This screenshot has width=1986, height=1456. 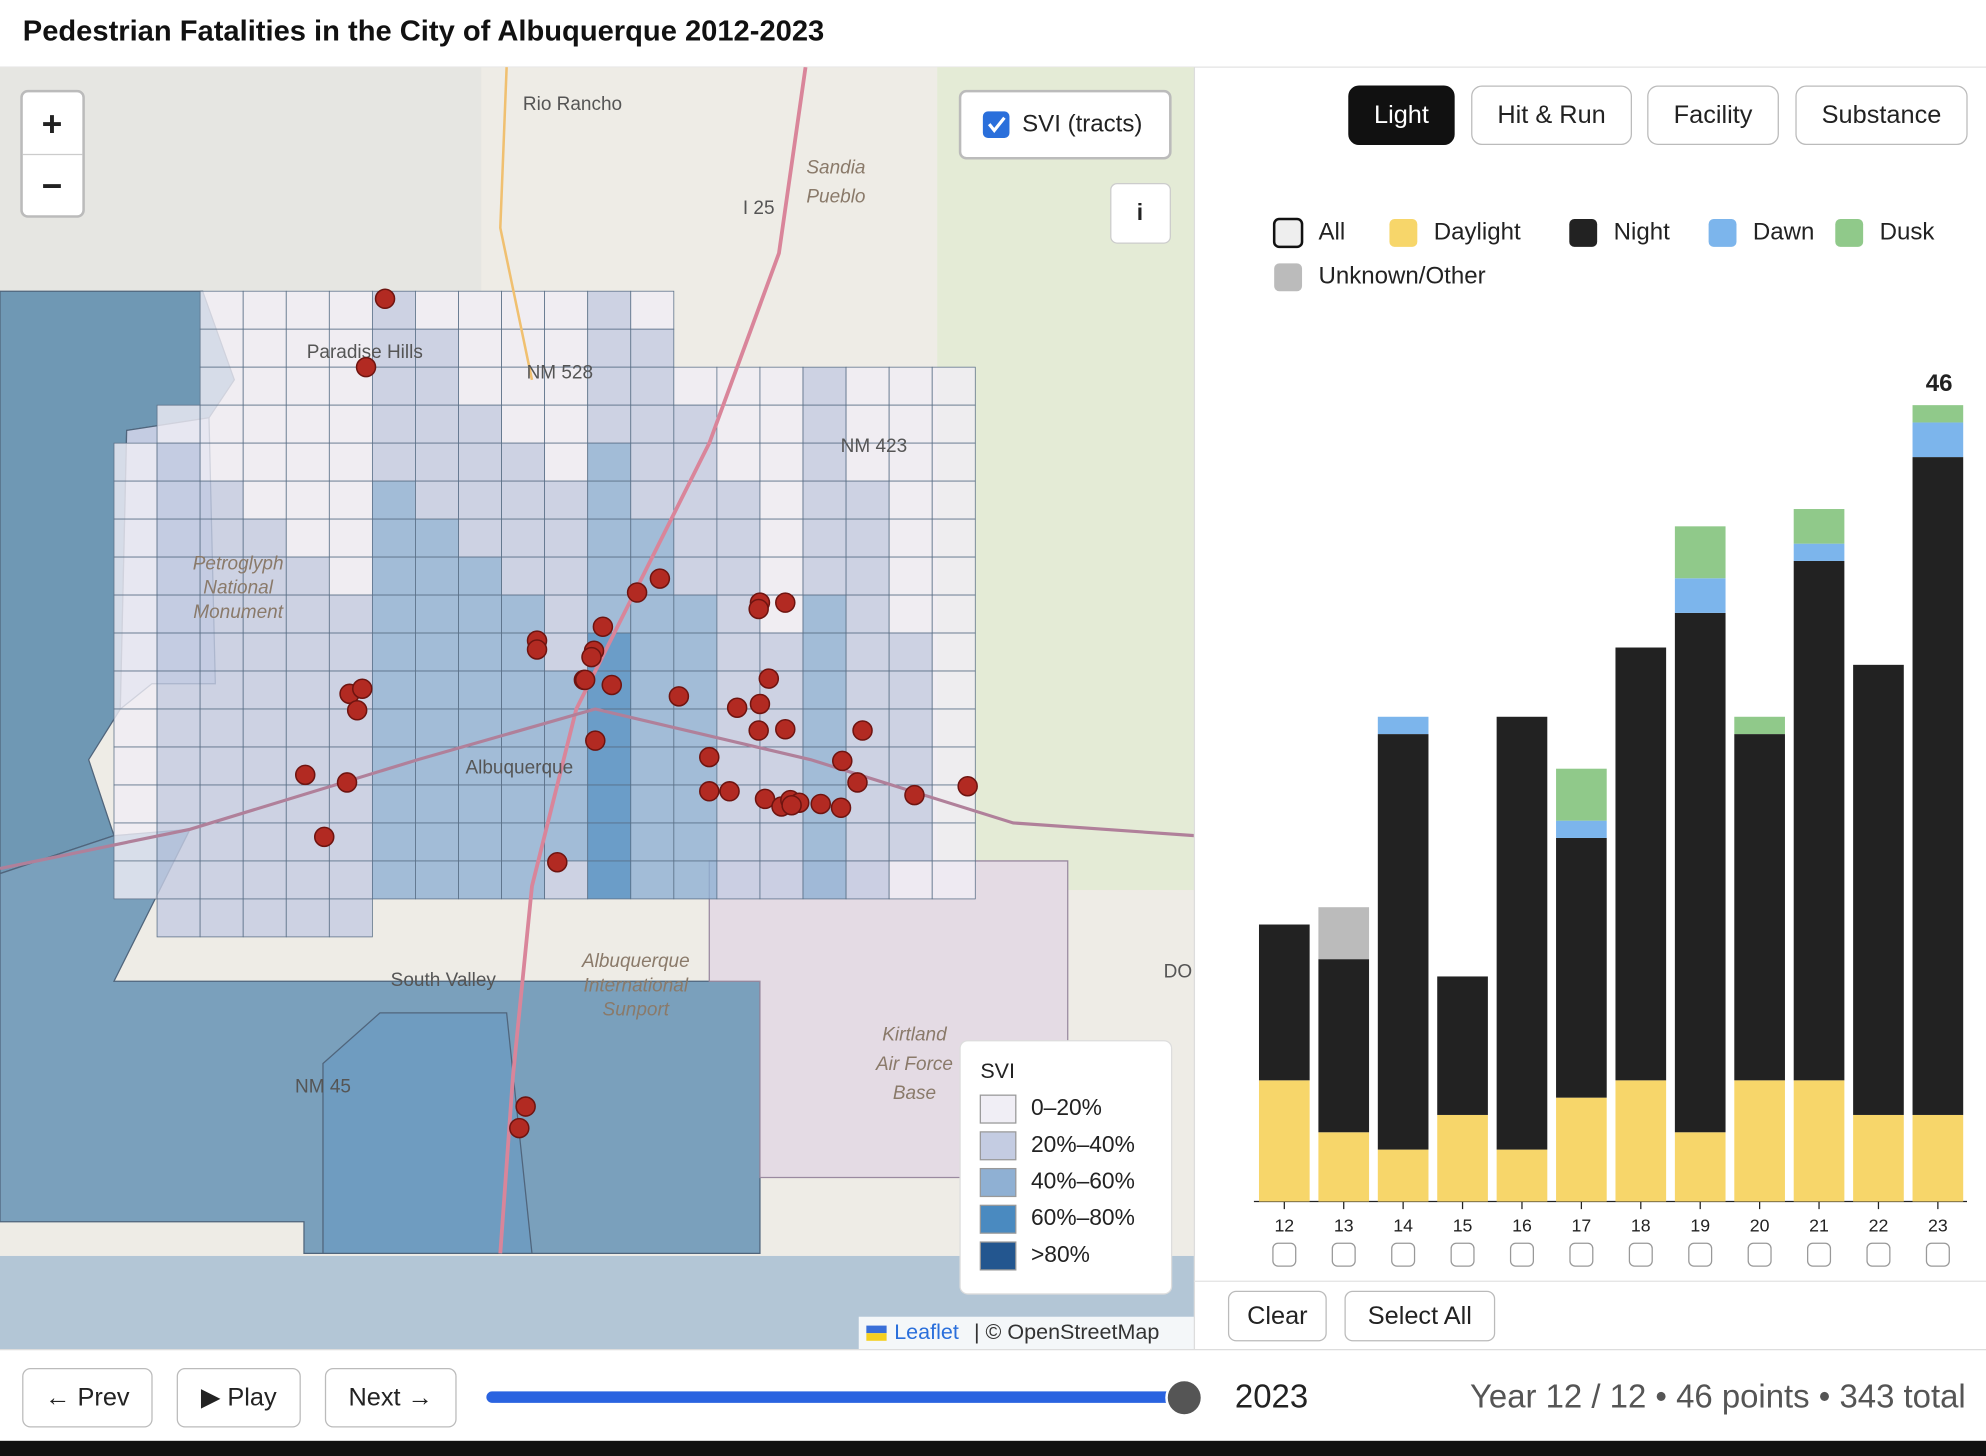 What do you see at coordinates (1700, 1226) in the screenshot?
I see `x-tick-label: 19` at bounding box center [1700, 1226].